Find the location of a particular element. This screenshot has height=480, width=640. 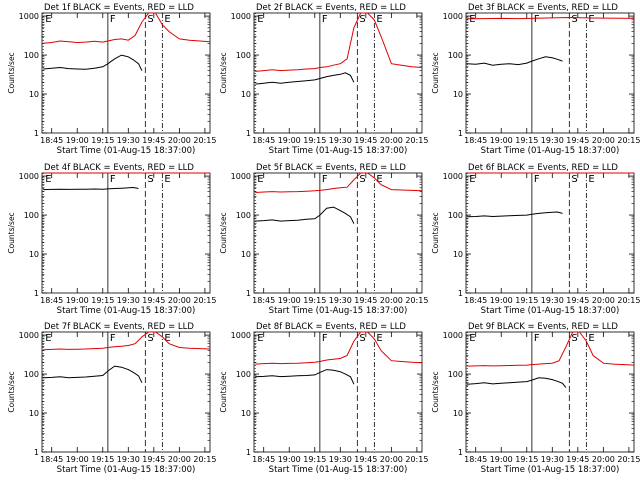

panel-title: Det 7f BLACK = Events, RED = LLD is located at coordinates (119, 327).